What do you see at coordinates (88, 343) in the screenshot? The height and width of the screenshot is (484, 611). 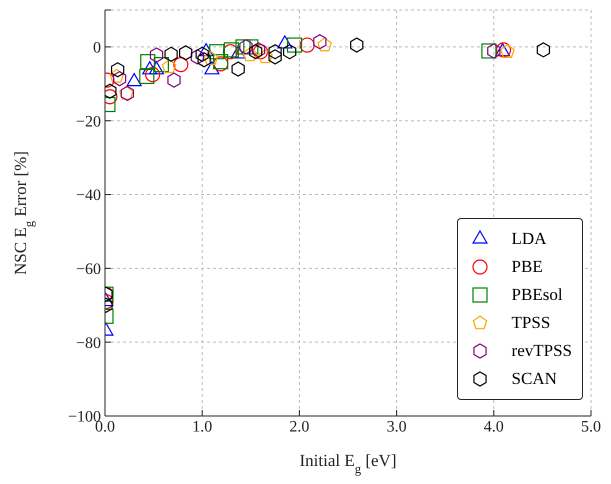 I see `y-tick-label: −80` at bounding box center [88, 343].